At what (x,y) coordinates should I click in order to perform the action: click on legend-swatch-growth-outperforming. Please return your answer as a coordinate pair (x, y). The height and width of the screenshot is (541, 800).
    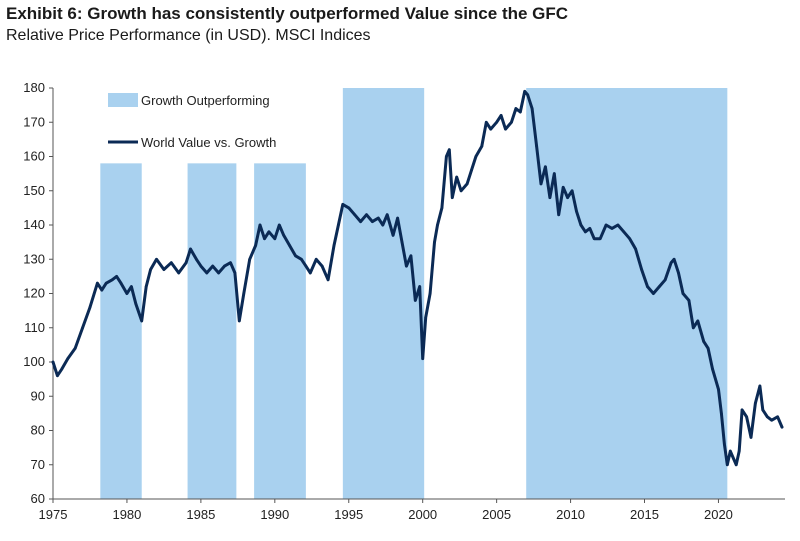
    Looking at the image, I should click on (123, 100).